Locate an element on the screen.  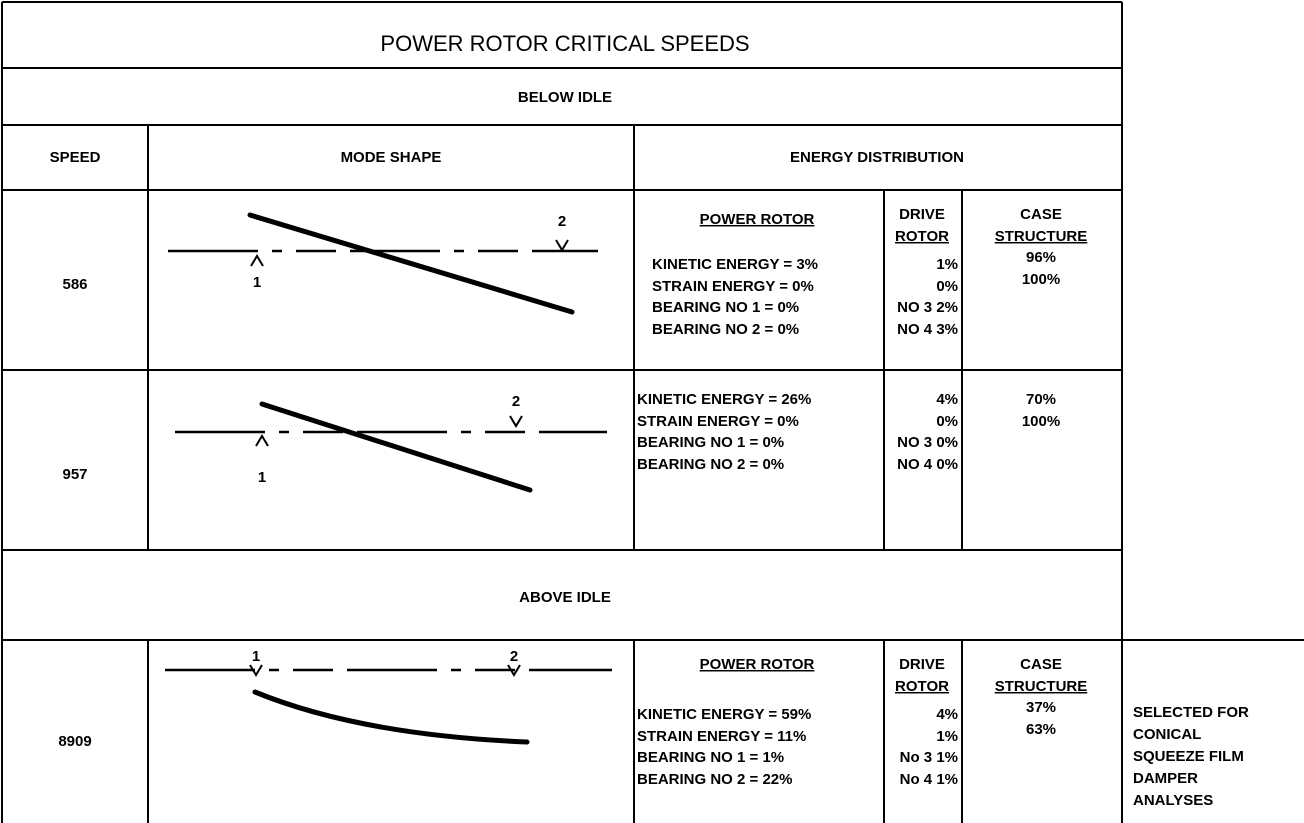
drive-value: NO 4 0% is located at coordinates (927, 464).